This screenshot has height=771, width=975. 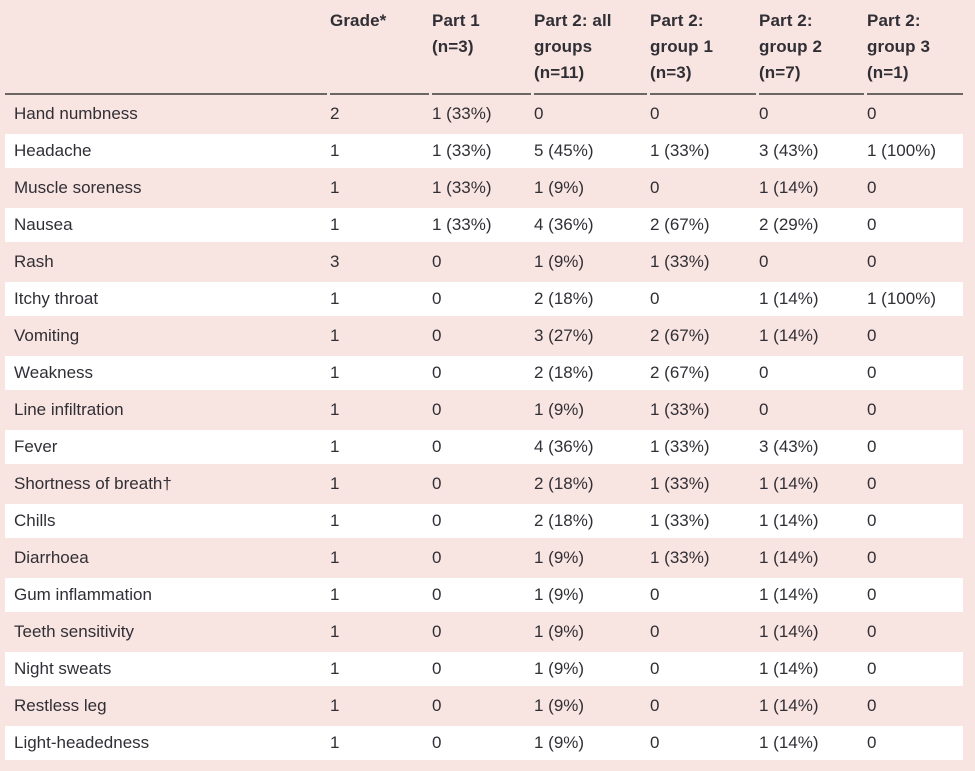 I want to click on grade-cell: 3, so click(x=335, y=261).